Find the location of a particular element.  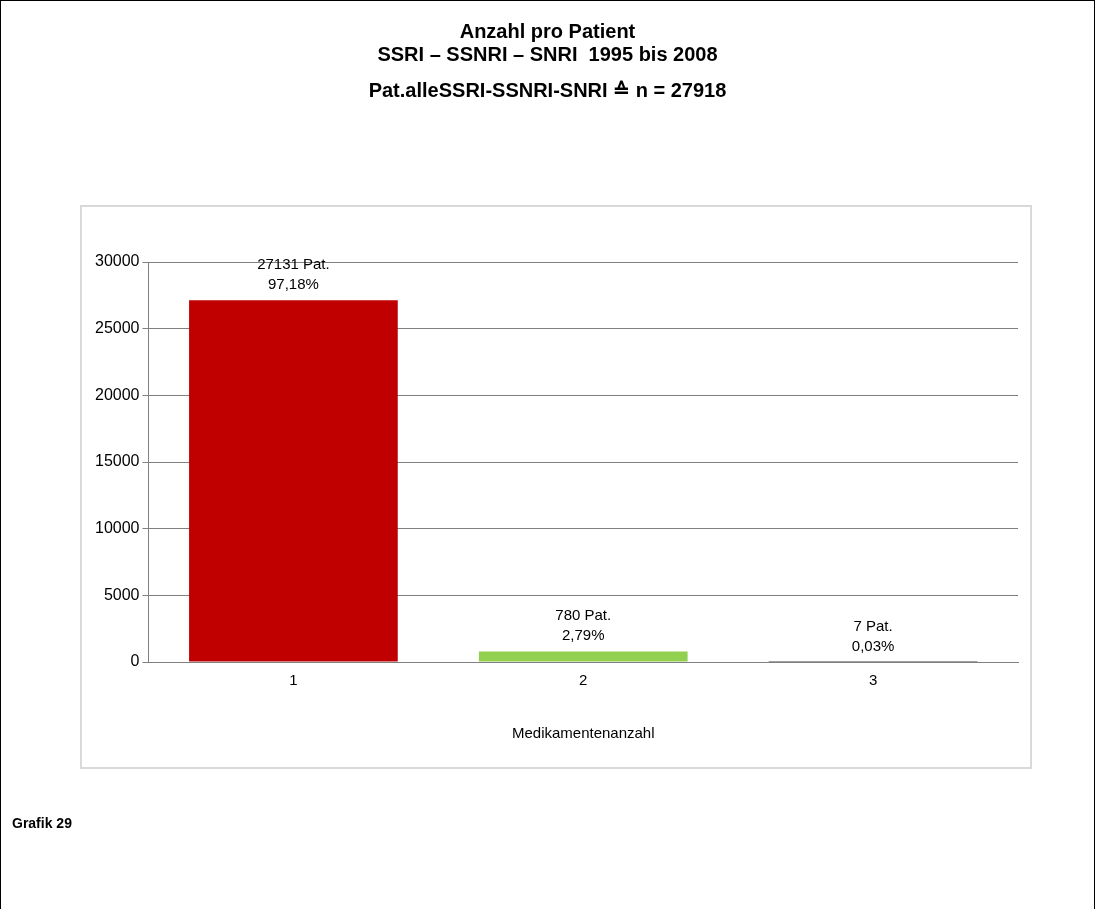

data-label: 27131 Pat. 97,18% is located at coordinates (293, 273).